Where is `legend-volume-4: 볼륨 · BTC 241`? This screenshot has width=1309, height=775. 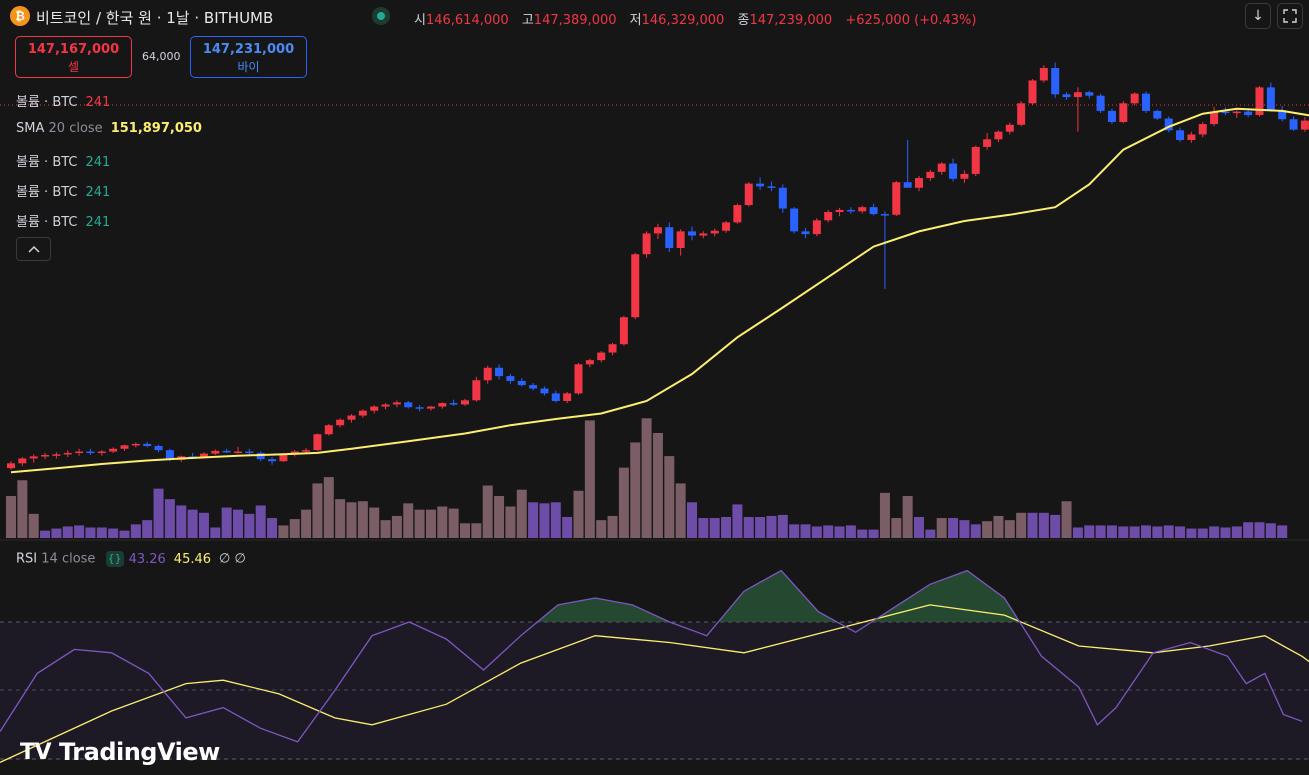
legend-volume-4: 볼륨 · BTC 241 is located at coordinates (63, 220).